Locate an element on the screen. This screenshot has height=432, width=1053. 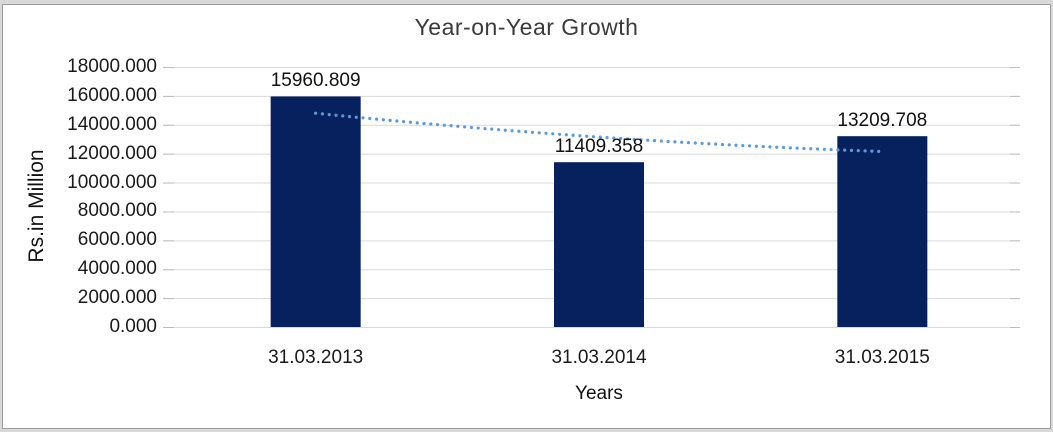
x-axis-title: Years is located at coordinates (599, 393).